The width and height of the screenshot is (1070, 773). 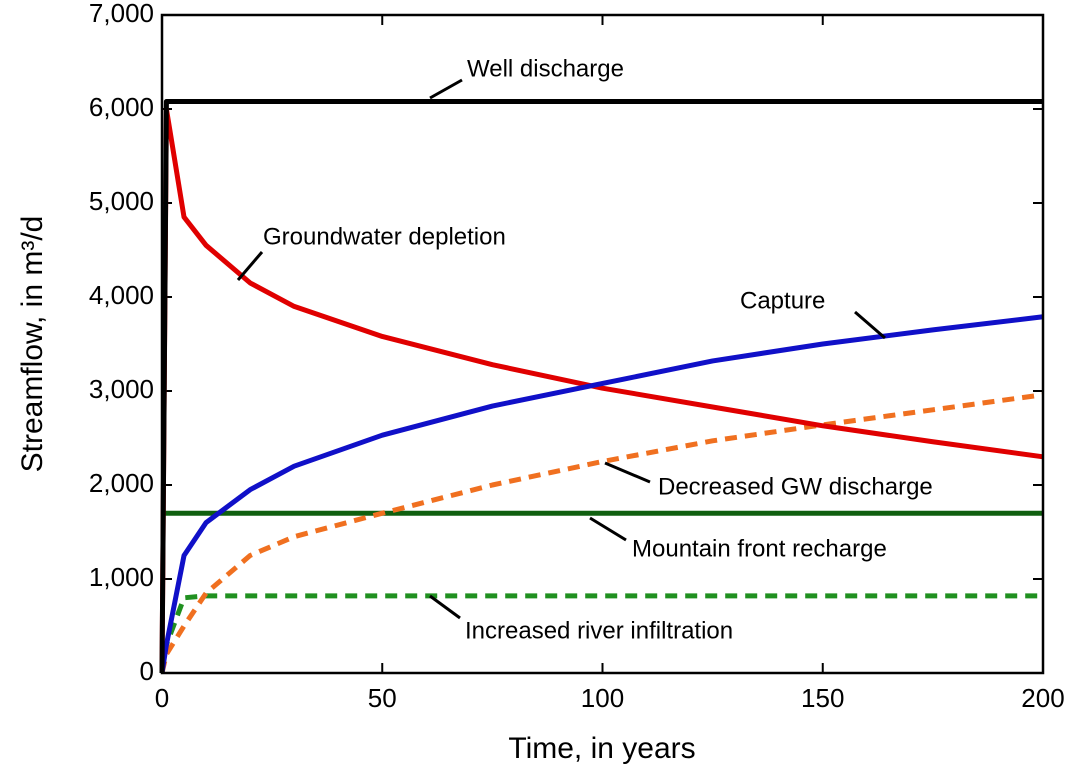 I want to click on y-tick-label: 7,000, so click(x=121, y=14).